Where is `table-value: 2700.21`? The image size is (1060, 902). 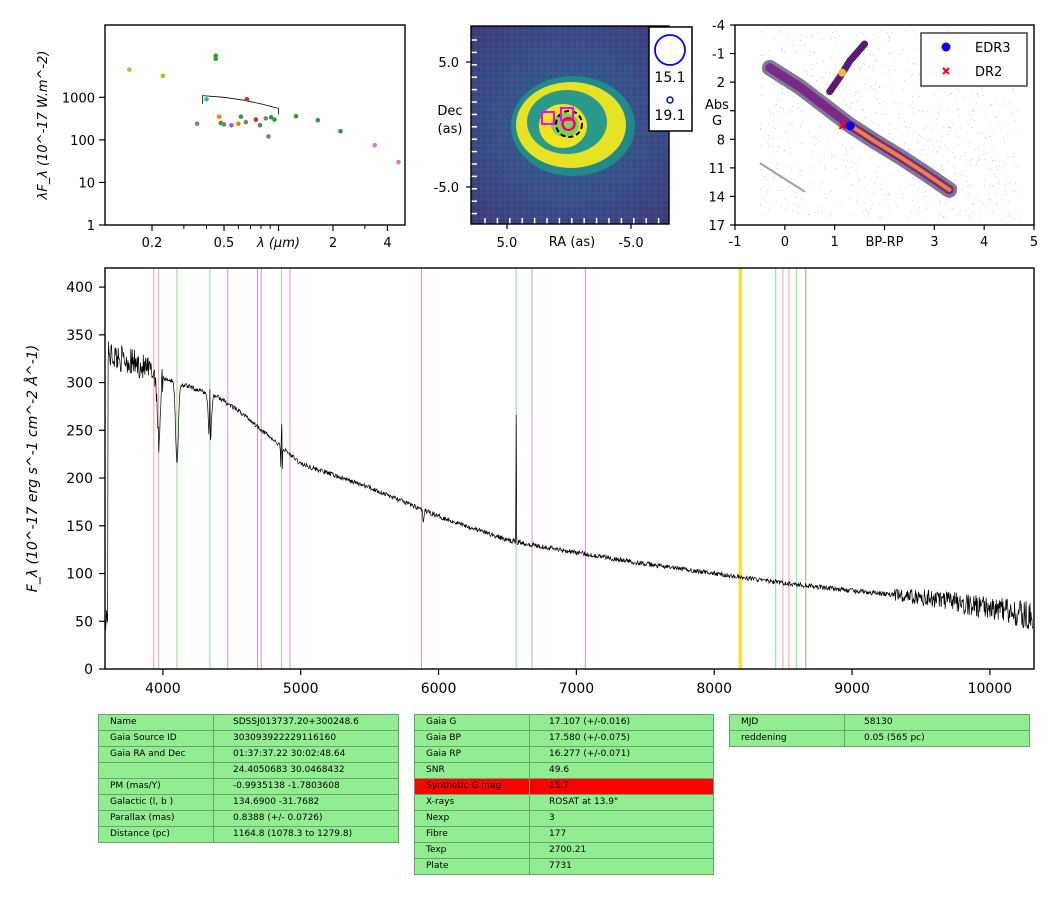 table-value: 2700.21 is located at coordinates (621, 850).